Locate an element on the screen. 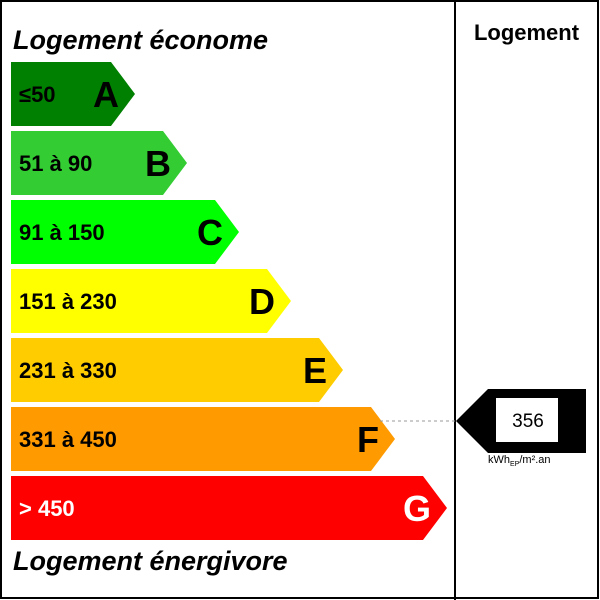 The width and height of the screenshot is (600, 600). energy-band-a: ≤50 A is located at coordinates (73, 94).